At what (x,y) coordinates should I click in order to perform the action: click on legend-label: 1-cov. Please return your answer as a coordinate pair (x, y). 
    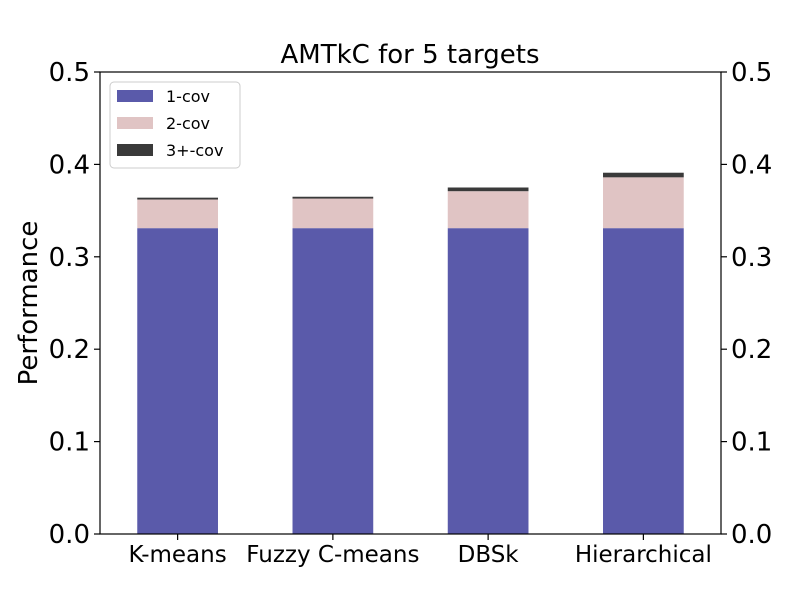
    Looking at the image, I should click on (188, 96).